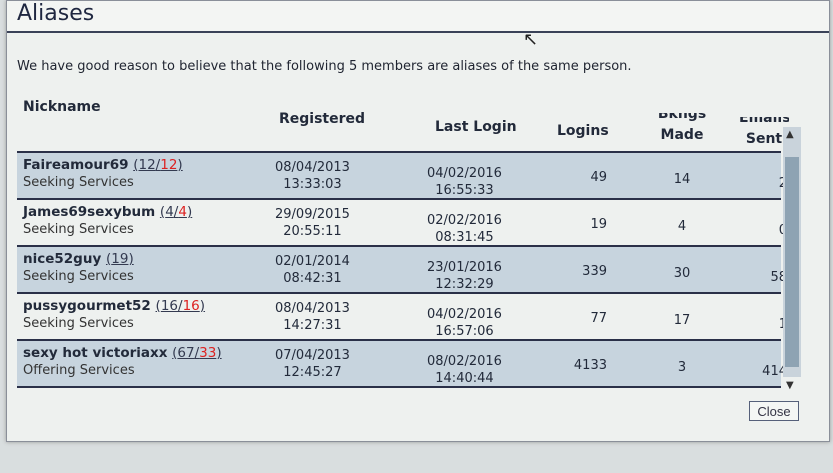 This screenshot has height=473, width=833. What do you see at coordinates (464, 370) in the screenshot?
I see `last-login-cell: 08/02/2016 14:40:44` at bounding box center [464, 370].